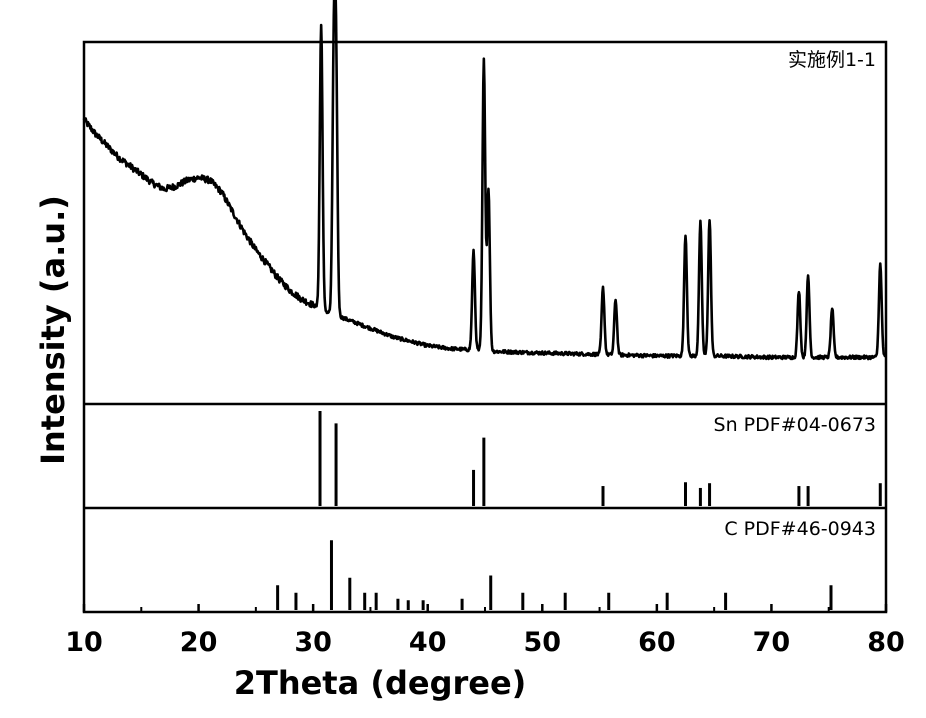 The image size is (926, 718). Describe the element at coordinates (832, 60) in the screenshot. I see `panel-label: 实施例1-1` at that location.